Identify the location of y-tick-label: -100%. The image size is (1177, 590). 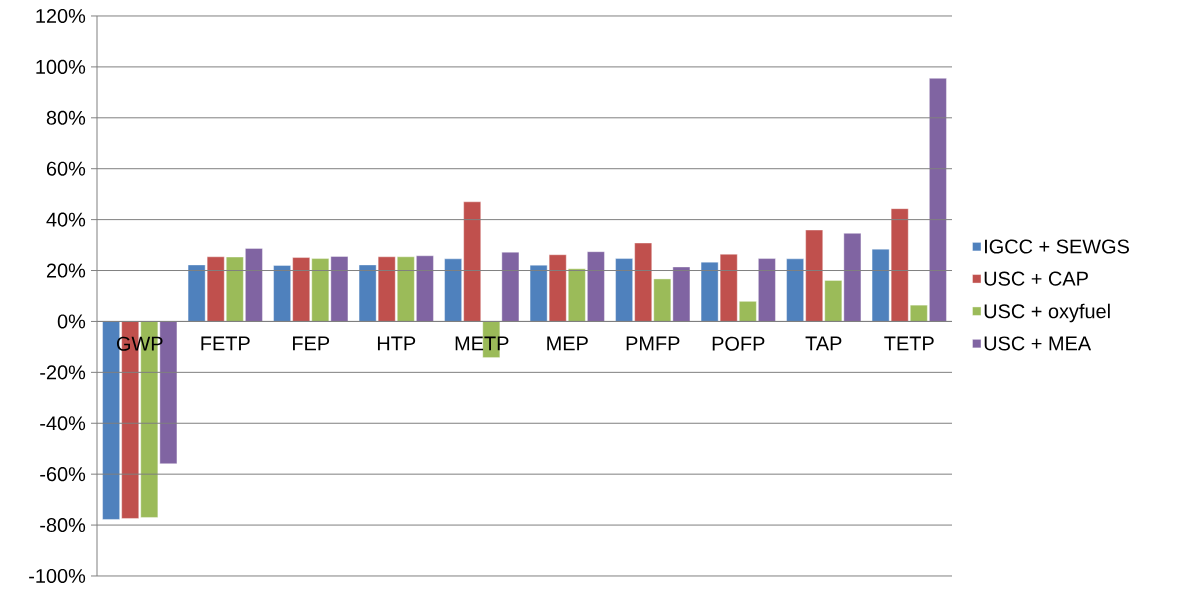
(57, 576).